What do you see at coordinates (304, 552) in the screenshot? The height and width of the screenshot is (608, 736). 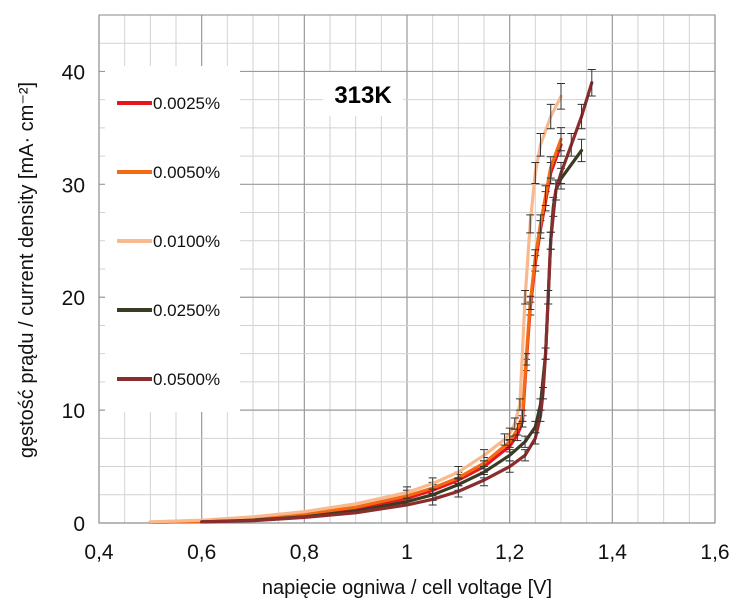 I see `x-tick-label: 0,8` at bounding box center [304, 552].